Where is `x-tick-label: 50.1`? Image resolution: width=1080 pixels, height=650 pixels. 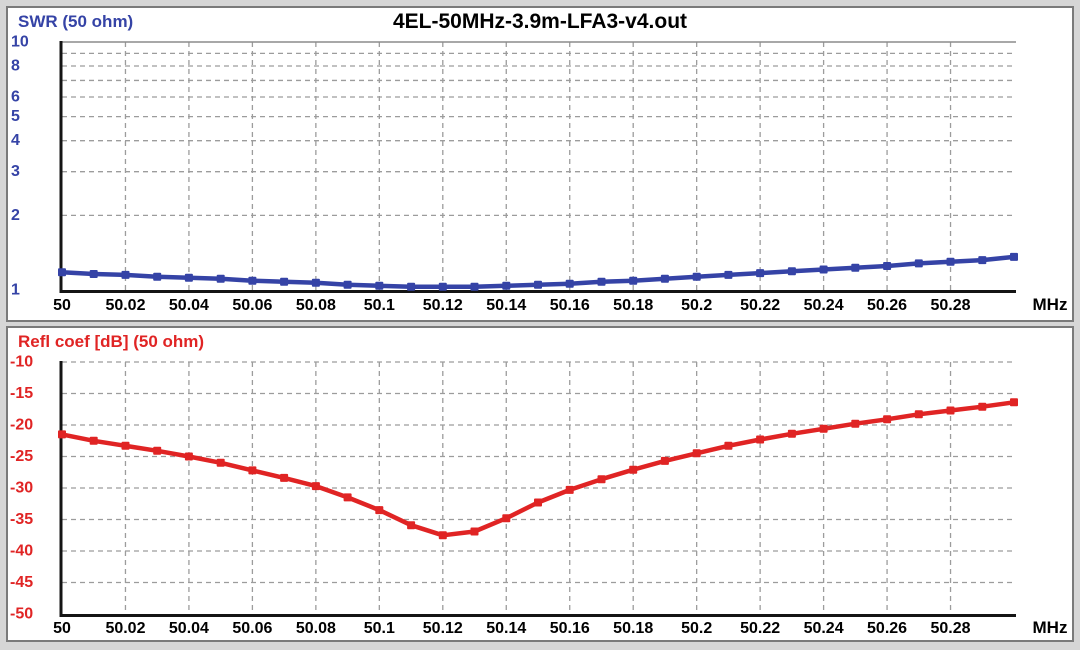
x-tick-label: 50.1 is located at coordinates (379, 305).